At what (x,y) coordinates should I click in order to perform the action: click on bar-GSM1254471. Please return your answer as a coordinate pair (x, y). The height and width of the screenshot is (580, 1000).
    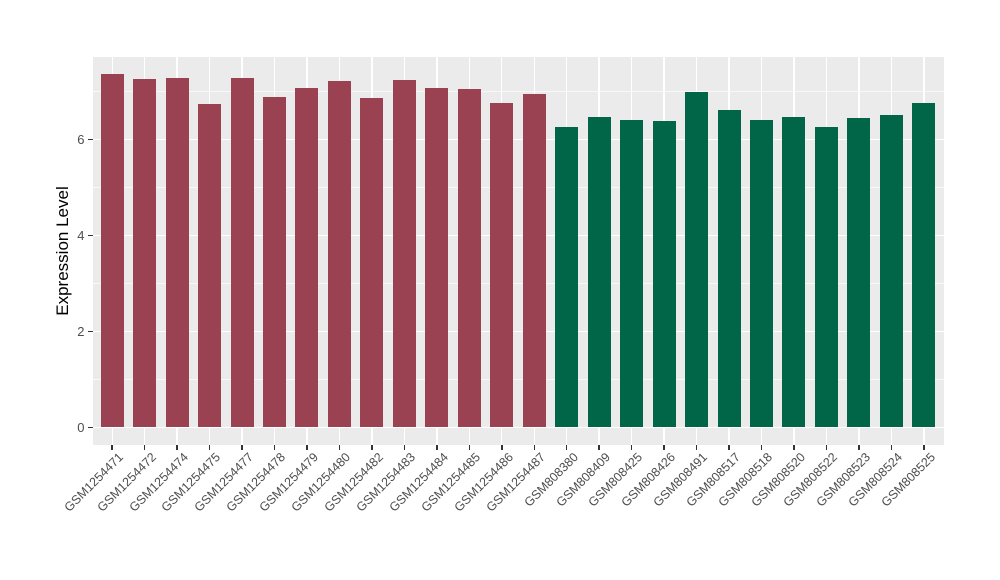
    Looking at the image, I should click on (112, 250).